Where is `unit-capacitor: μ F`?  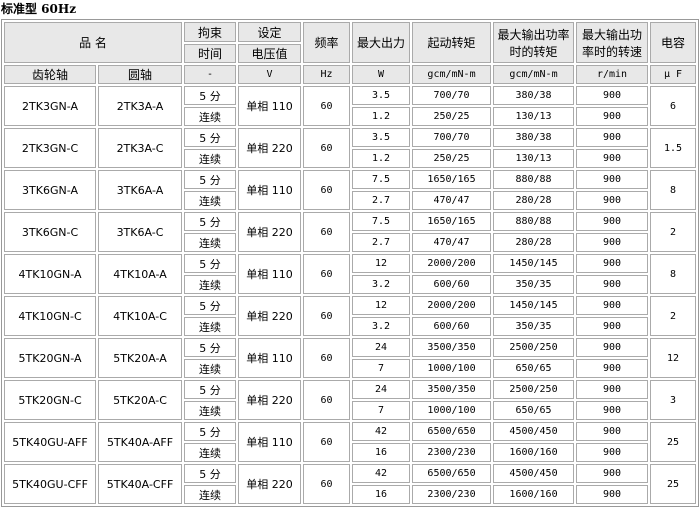 unit-capacitor: μ F is located at coordinates (673, 74).